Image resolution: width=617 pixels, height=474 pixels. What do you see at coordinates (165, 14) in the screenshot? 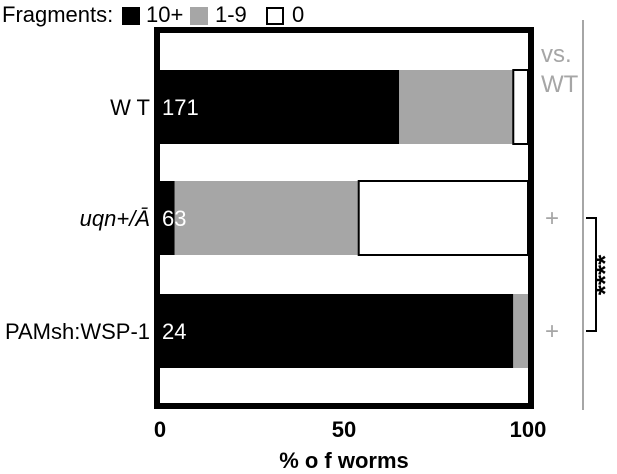
I see `legend-label-10plus: 10+` at bounding box center [165, 14].